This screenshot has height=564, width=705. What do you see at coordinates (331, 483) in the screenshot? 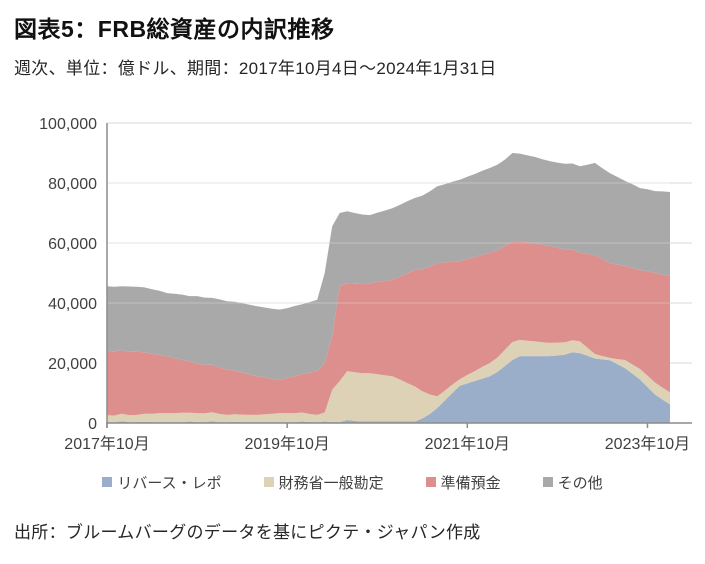
I see `legend-label: 財務省一般勘定` at bounding box center [331, 483].